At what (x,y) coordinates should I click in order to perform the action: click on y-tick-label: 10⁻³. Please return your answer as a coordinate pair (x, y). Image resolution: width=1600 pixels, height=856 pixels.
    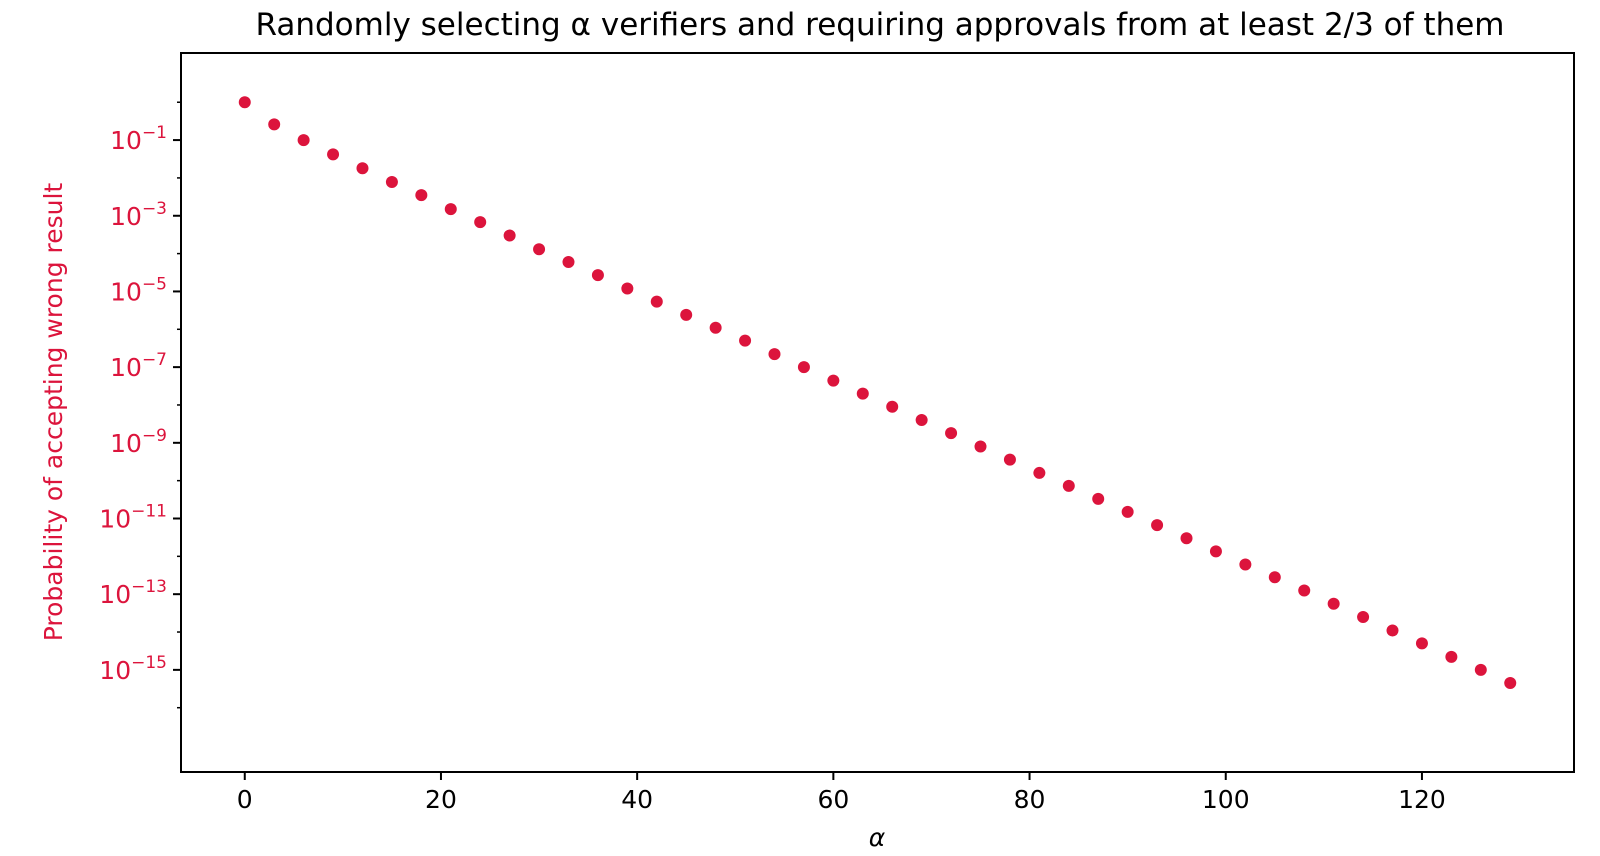
    Looking at the image, I should click on (138, 215).